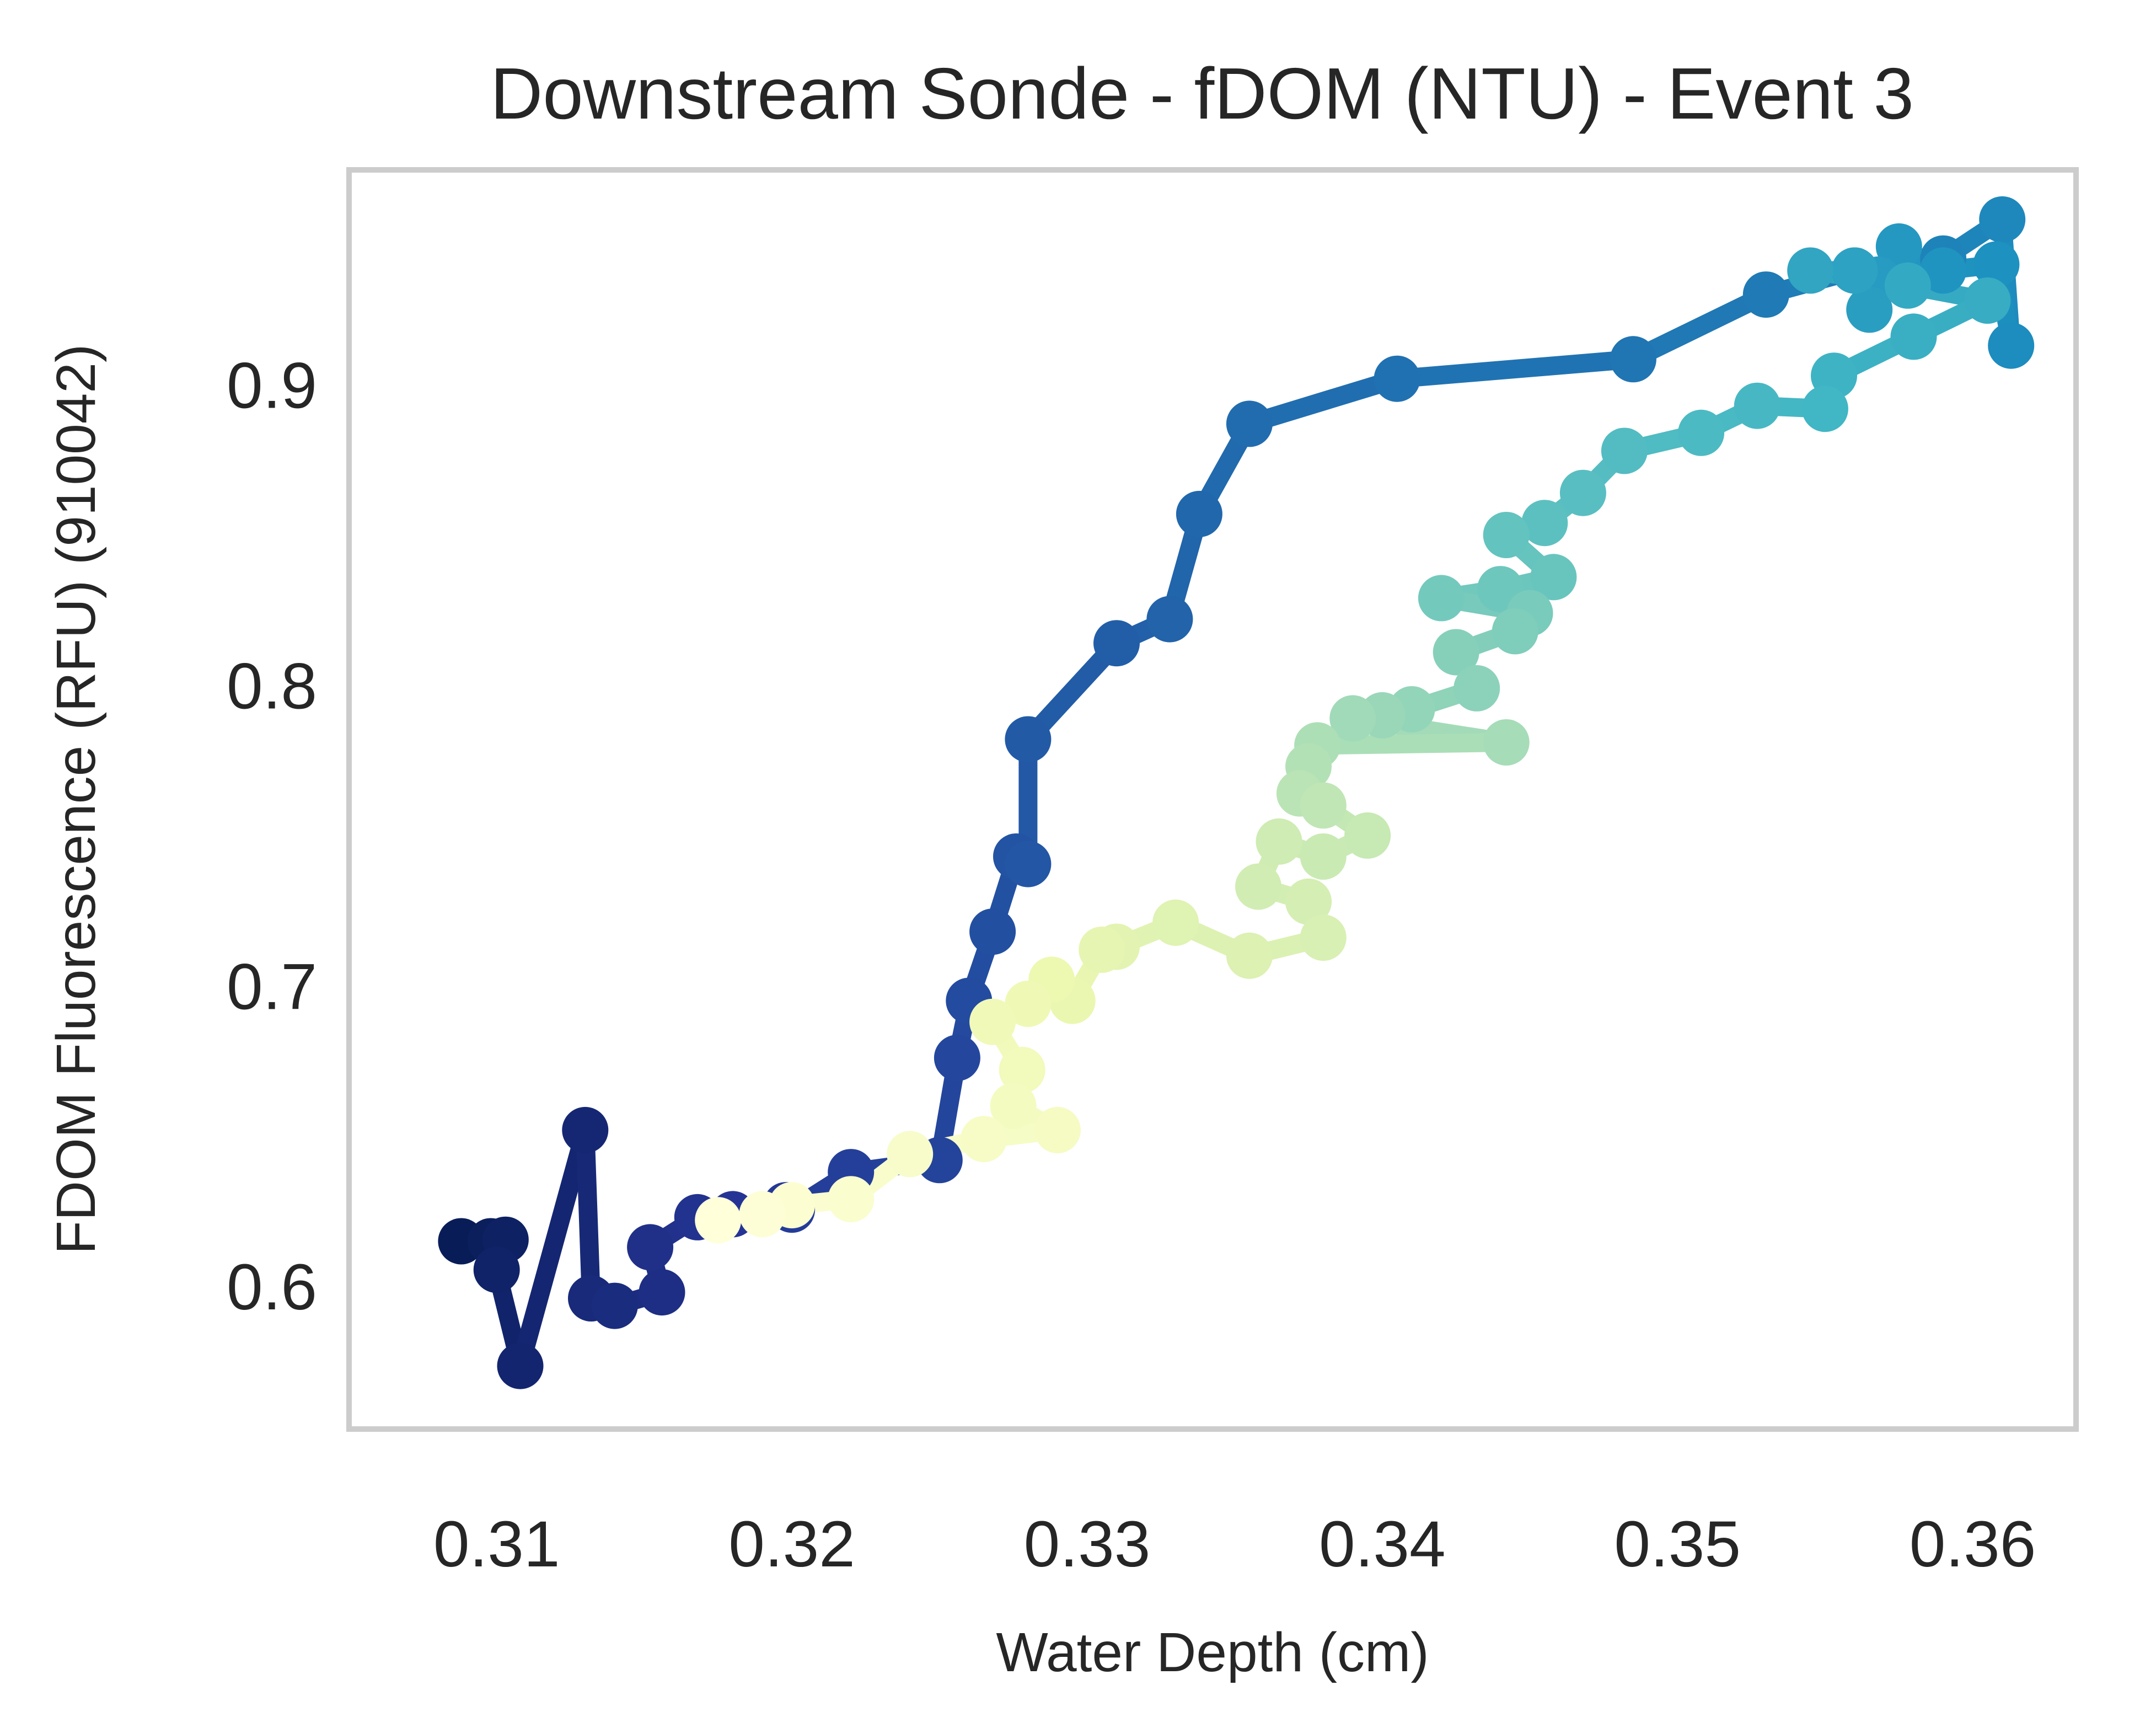 This screenshot has height=1728, width=2156. What do you see at coordinates (1087, 1545) in the screenshot?
I see `x-tick-label: 0.33` at bounding box center [1087, 1545].